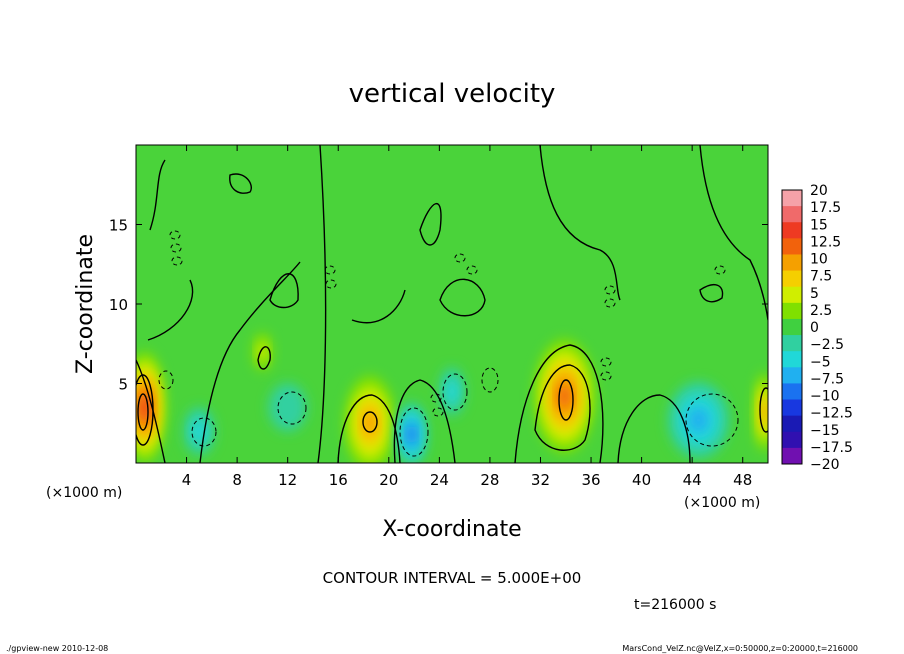 Image resolution: width=904 pixels, height=654 pixels. What do you see at coordinates (825, 397) in the screenshot?
I see `colorbar-label: −10` at bounding box center [825, 397].